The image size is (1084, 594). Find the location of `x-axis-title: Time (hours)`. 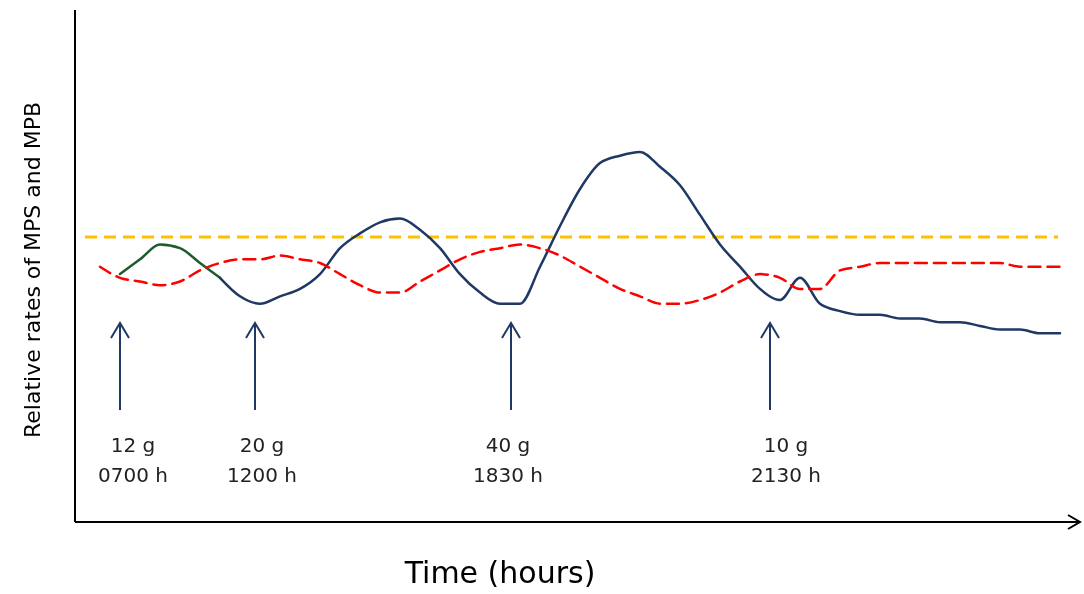

x-axis-title: Time (hours) is located at coordinates (499, 572).